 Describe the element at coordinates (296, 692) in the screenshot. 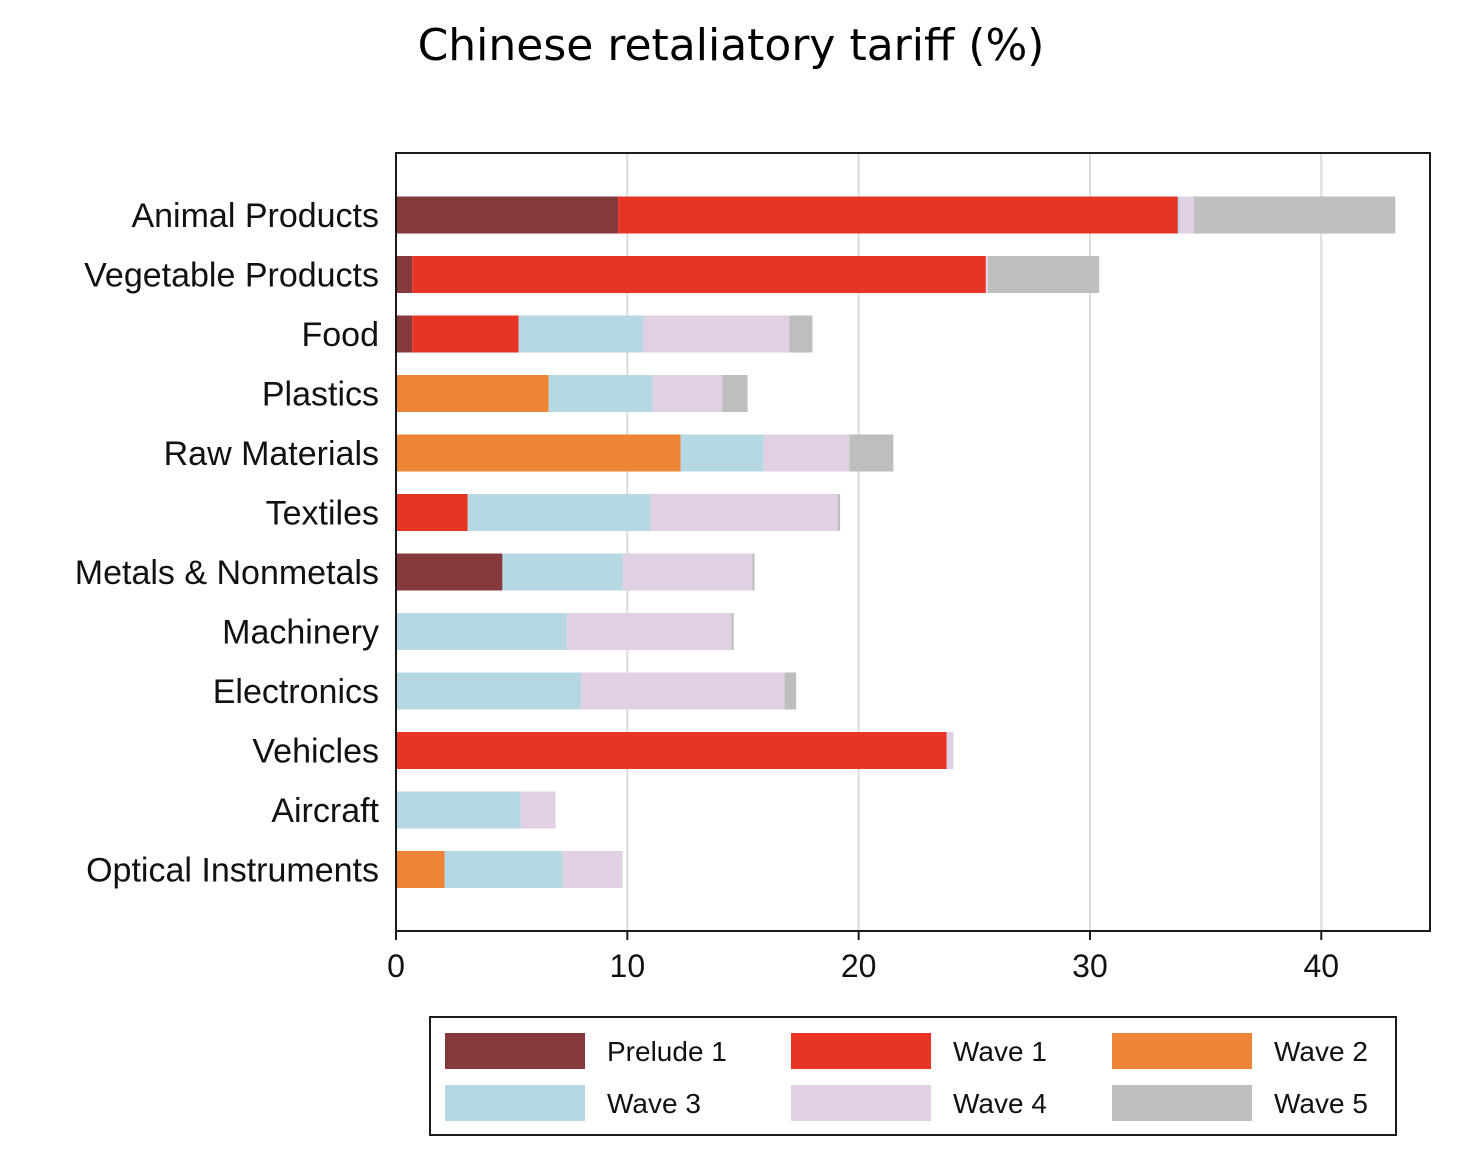

I see `category-label-electronics: Electronics` at that location.